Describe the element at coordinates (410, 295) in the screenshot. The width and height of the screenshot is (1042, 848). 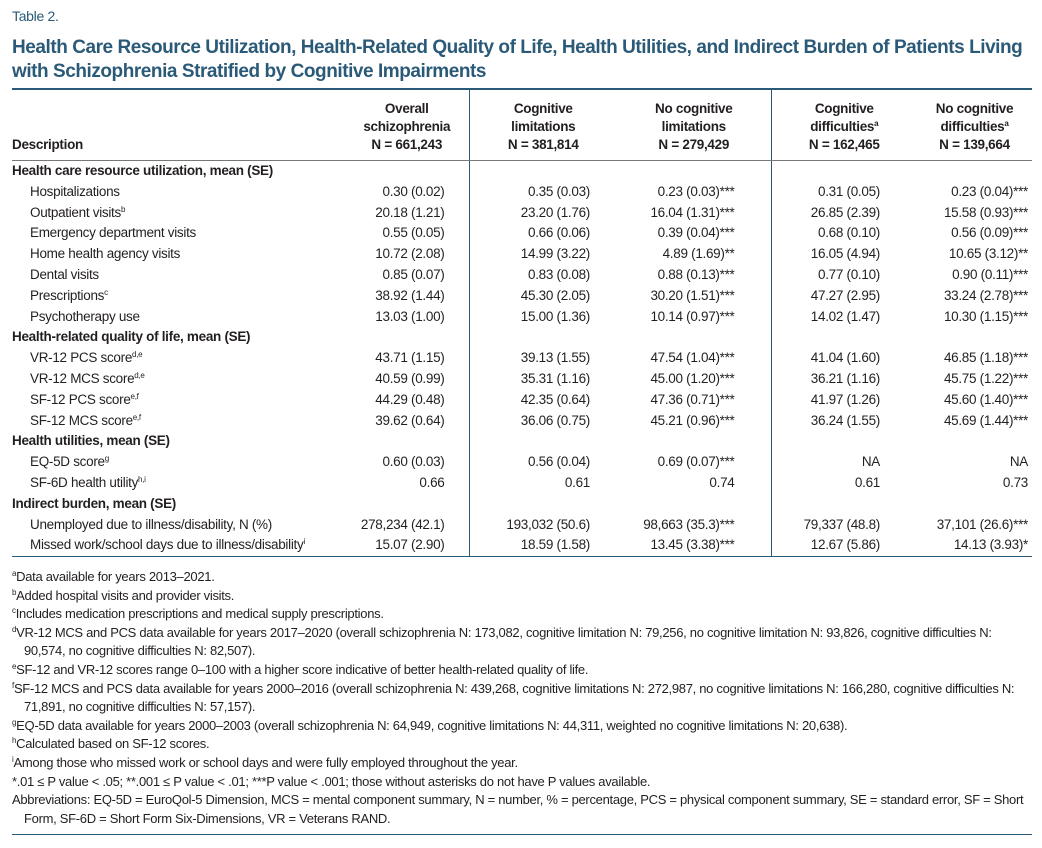
I see `value-cell: 38.92 (1.44)` at that location.